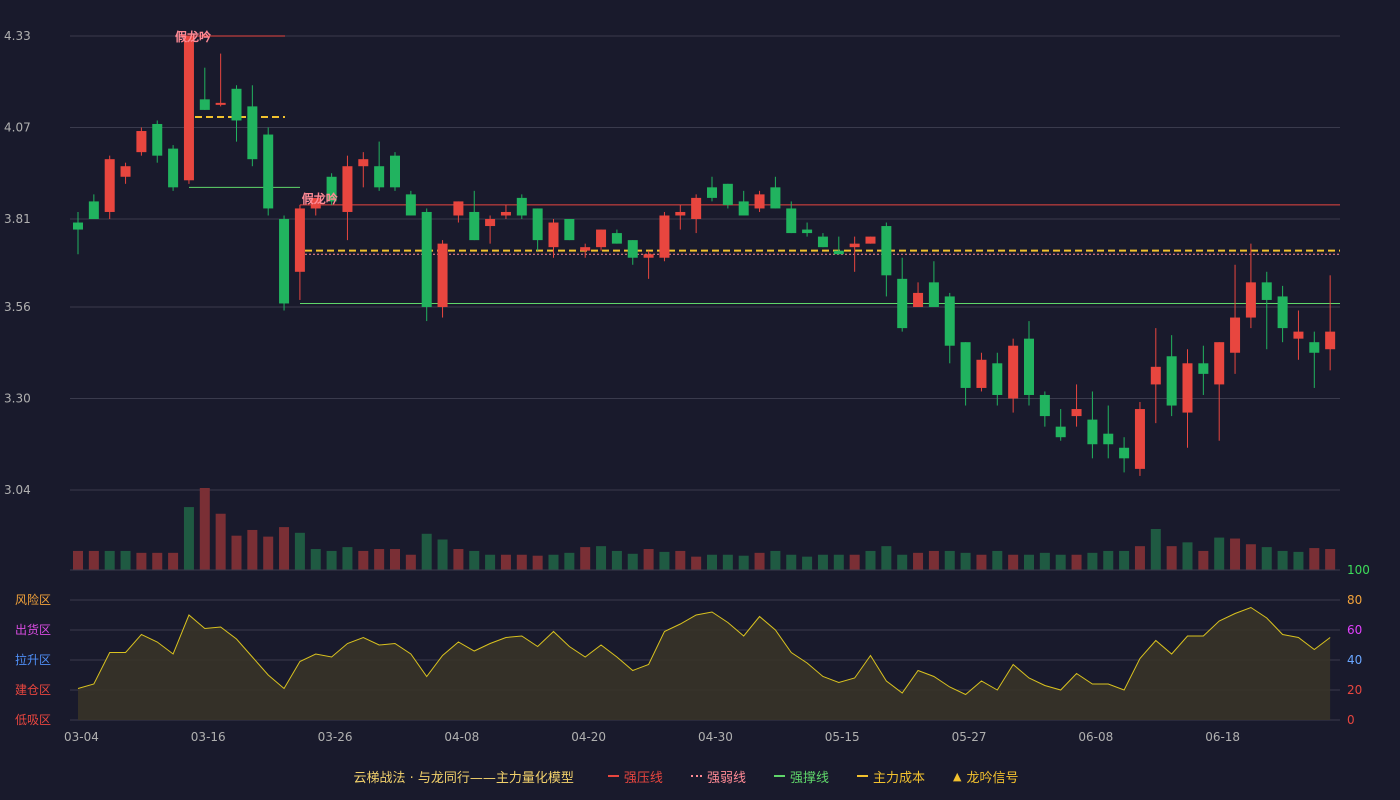 This screenshot has width=1400, height=800. Describe the element at coordinates (588, 737) in the screenshot. I see `date-tick-label: 04-20` at that location.